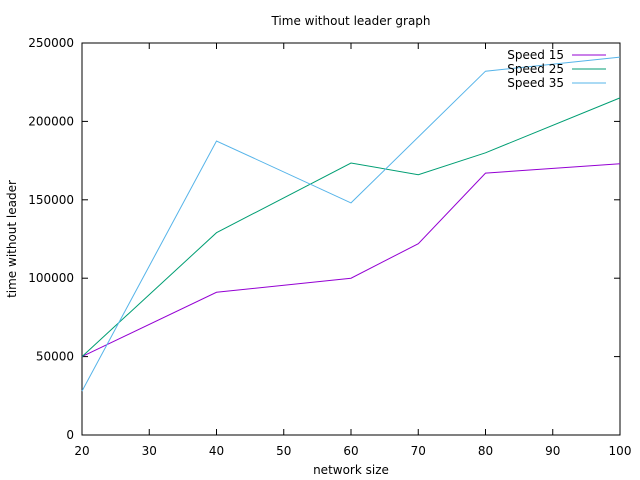 This screenshot has width=640, height=480. What do you see at coordinates (149, 451) in the screenshot?
I see `x-tick-label: 30` at bounding box center [149, 451].